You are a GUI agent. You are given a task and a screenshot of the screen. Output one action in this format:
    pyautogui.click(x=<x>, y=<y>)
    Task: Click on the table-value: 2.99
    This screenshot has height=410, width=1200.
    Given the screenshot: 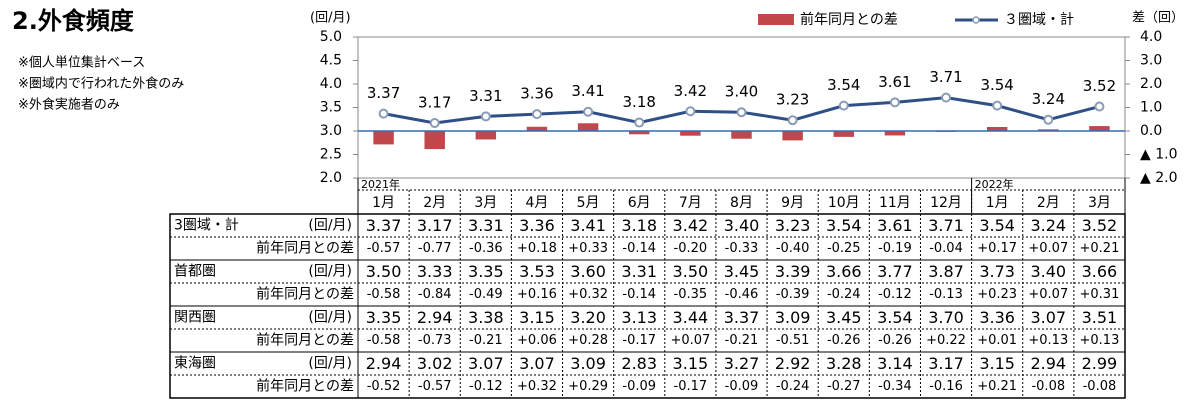 What is the action you would take?
    pyautogui.click(x=1100, y=363)
    